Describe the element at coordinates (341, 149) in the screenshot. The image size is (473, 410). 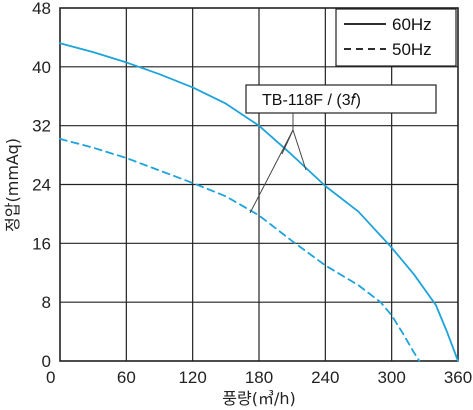
I see `model-annotation: TB-118F / (3𝑓)` at that location.